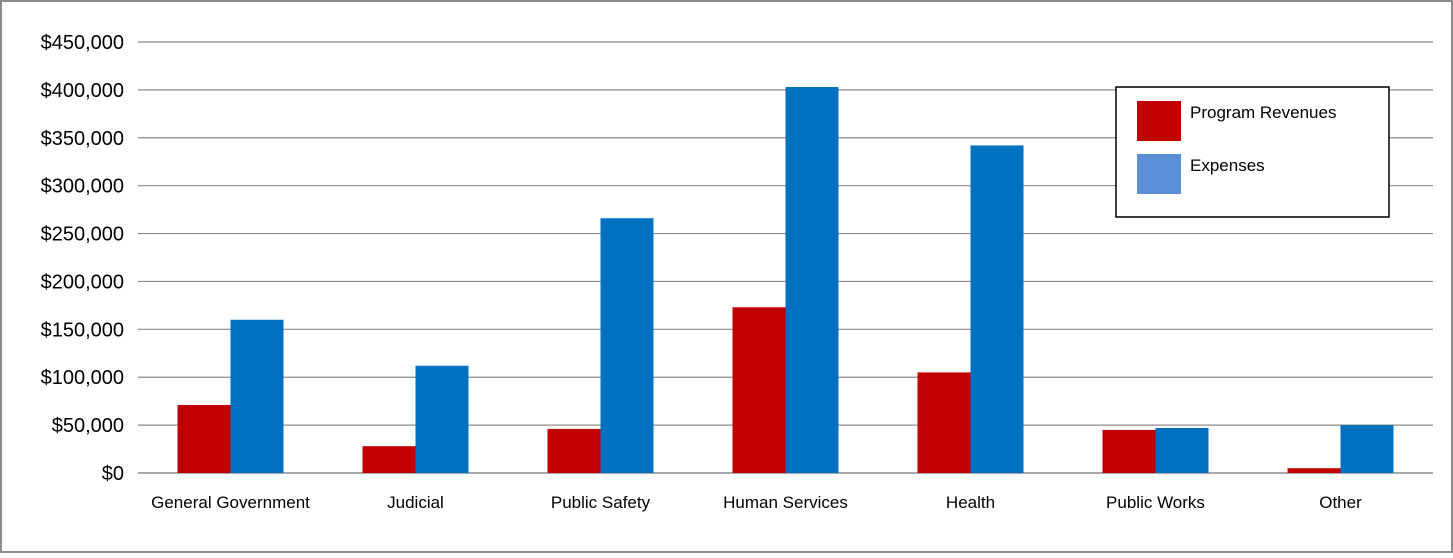 Image resolution: width=1453 pixels, height=558 pixels. I want to click on y-tick-label: $450,000, so click(82, 43).